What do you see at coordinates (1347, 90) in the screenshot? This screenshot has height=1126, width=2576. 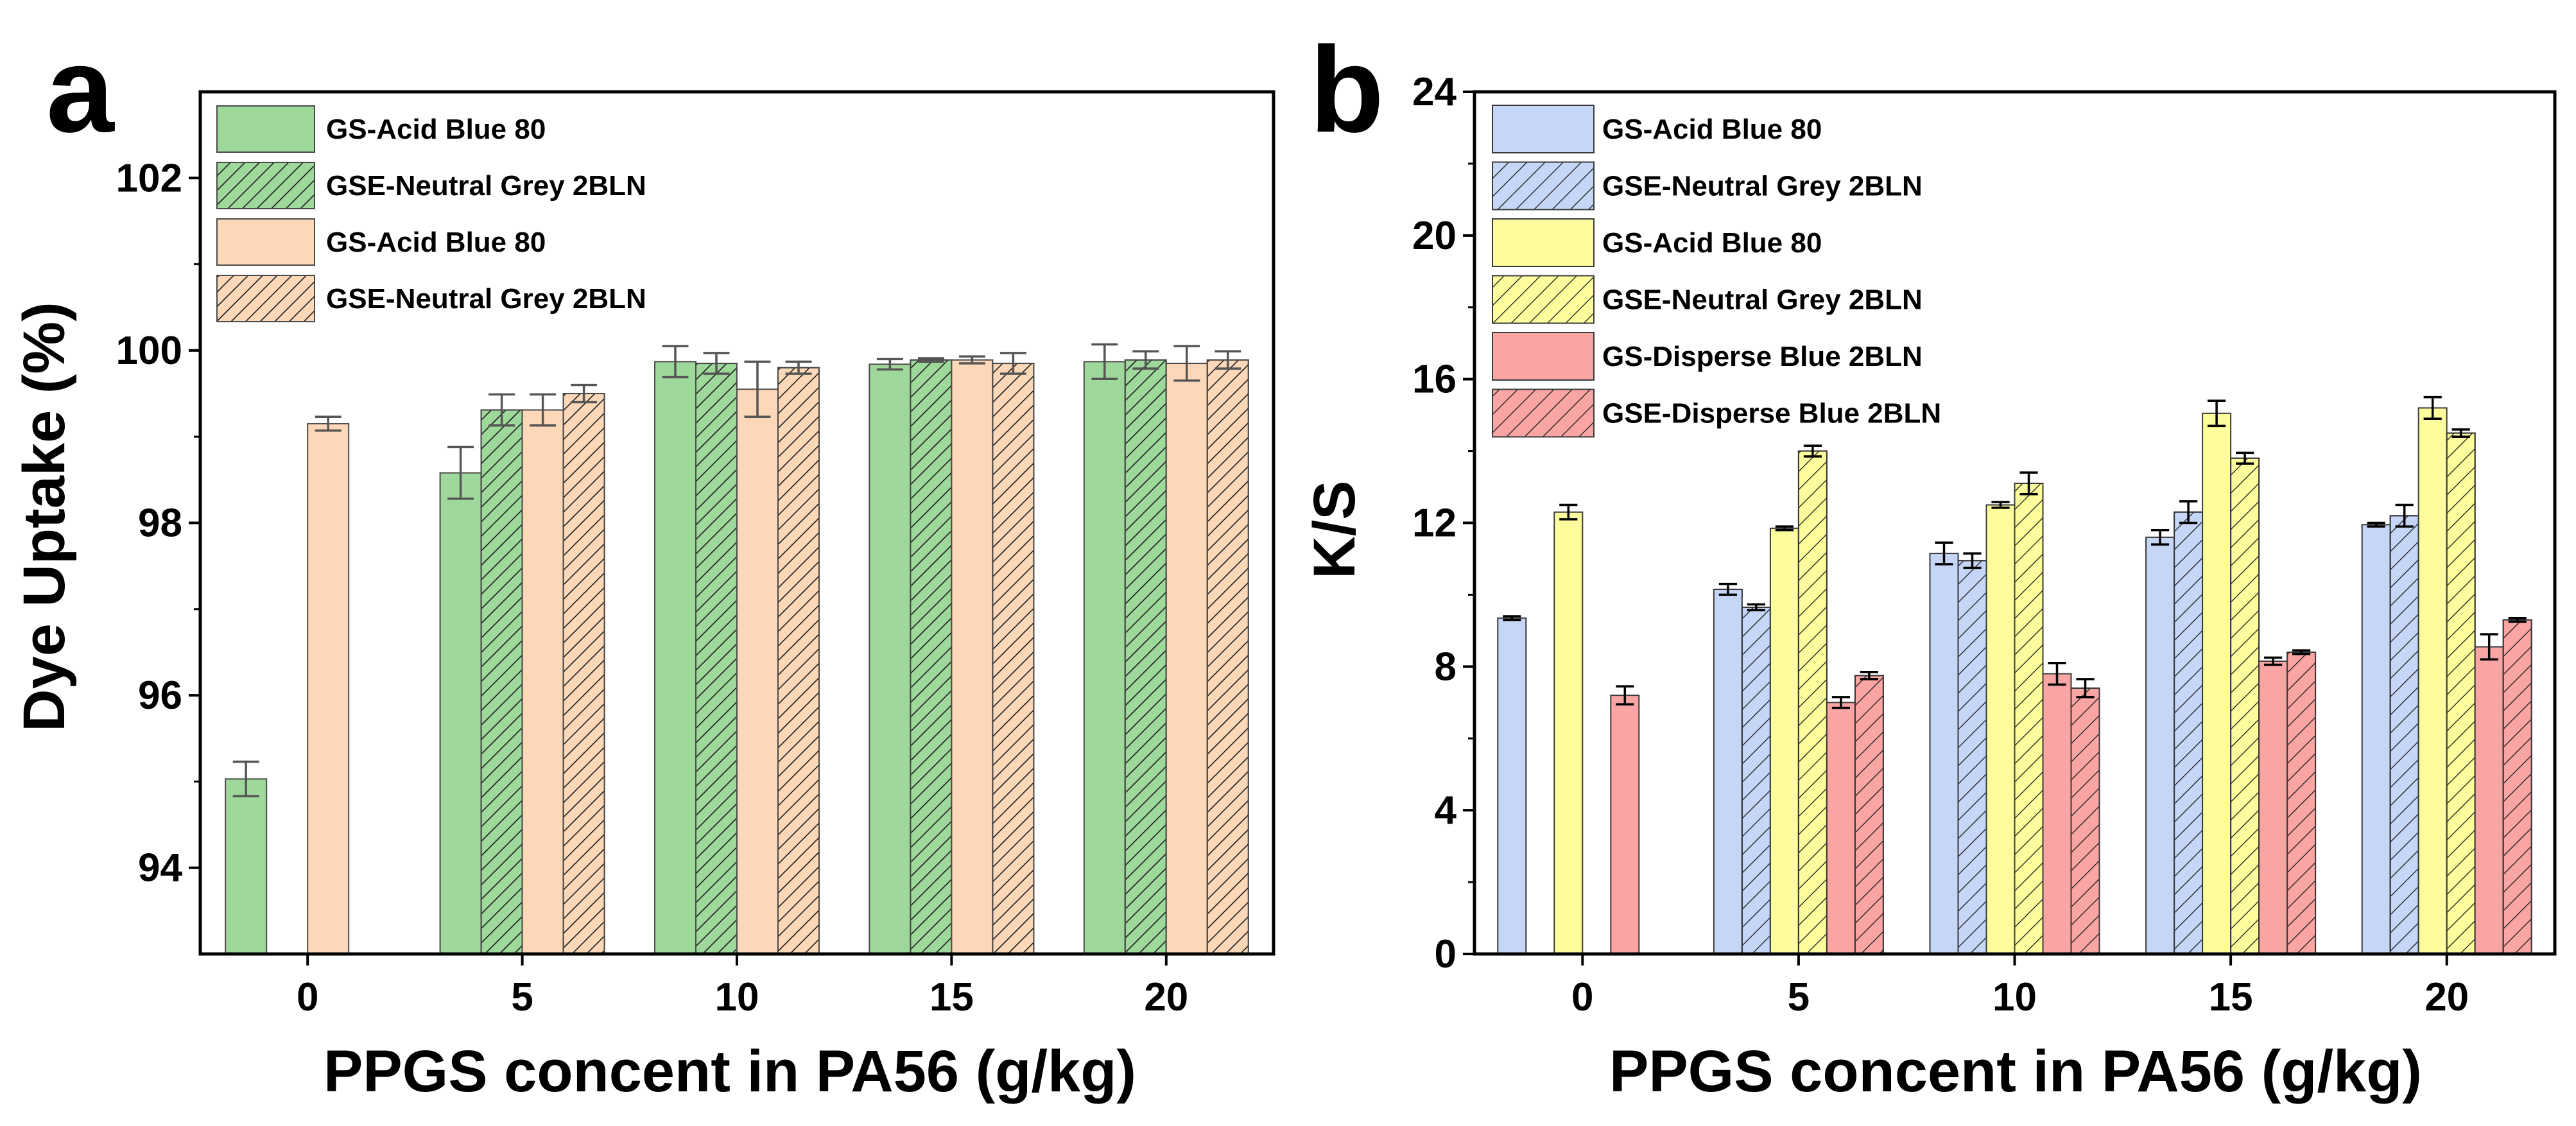 I see `panel-letter-b: b` at bounding box center [1347, 90].